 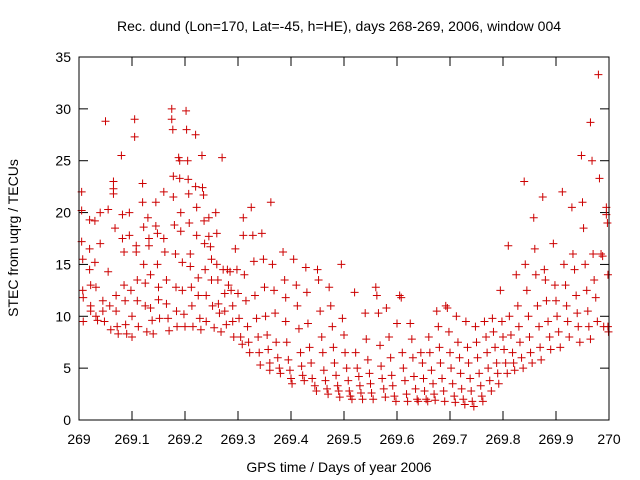 What do you see at coordinates (131, 439) in the screenshot?
I see `x-tick-label: 269.1` at bounding box center [131, 439].